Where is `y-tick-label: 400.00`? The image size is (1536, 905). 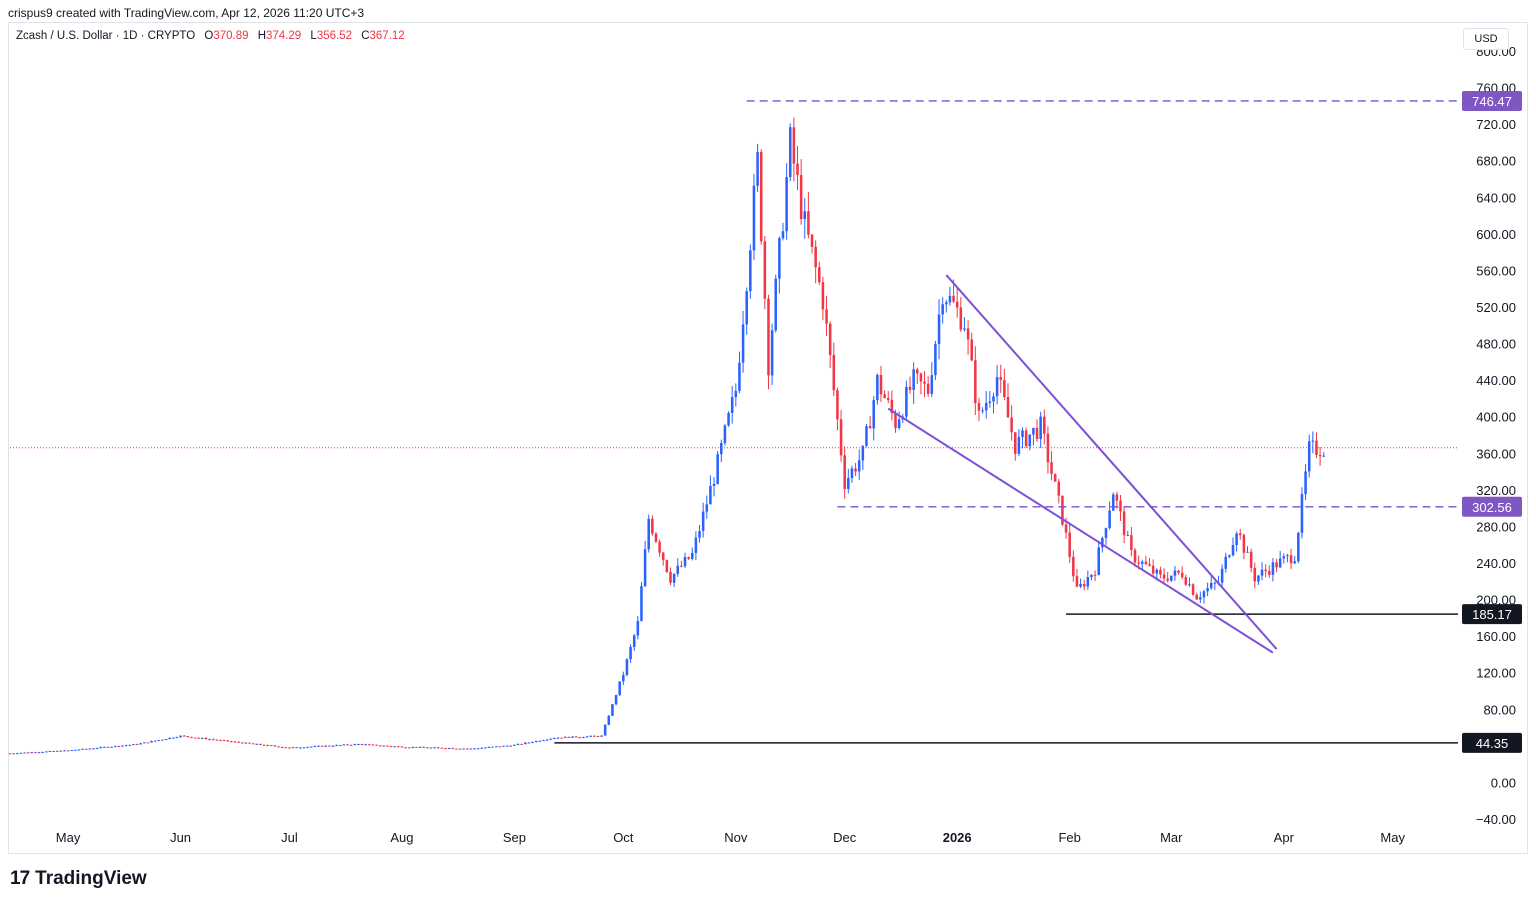 y-tick-label: 400.00 is located at coordinates (1496, 417).